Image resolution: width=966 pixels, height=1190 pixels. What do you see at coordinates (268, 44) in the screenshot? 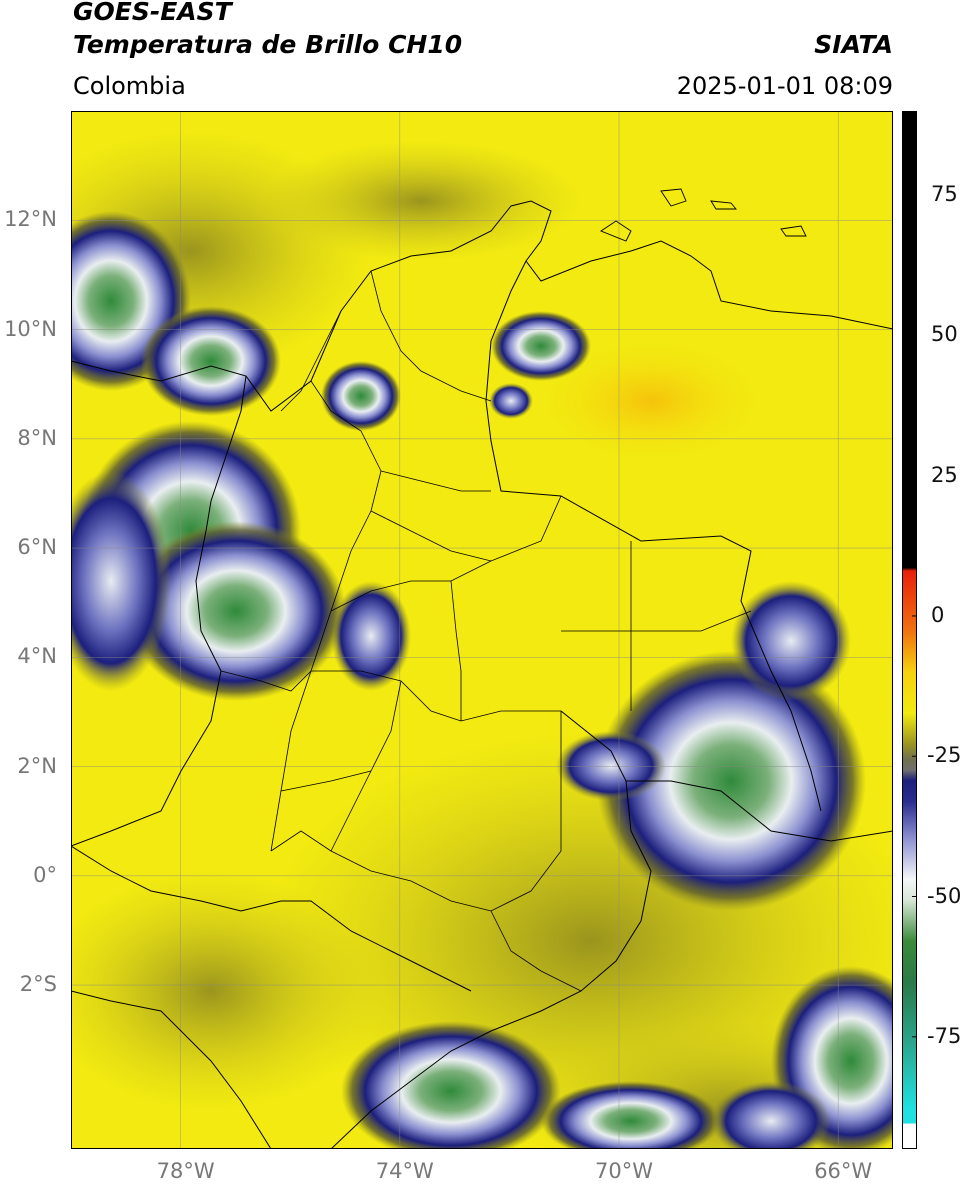
I see `product-title: Temperatura de Brillo CH10` at bounding box center [268, 44].